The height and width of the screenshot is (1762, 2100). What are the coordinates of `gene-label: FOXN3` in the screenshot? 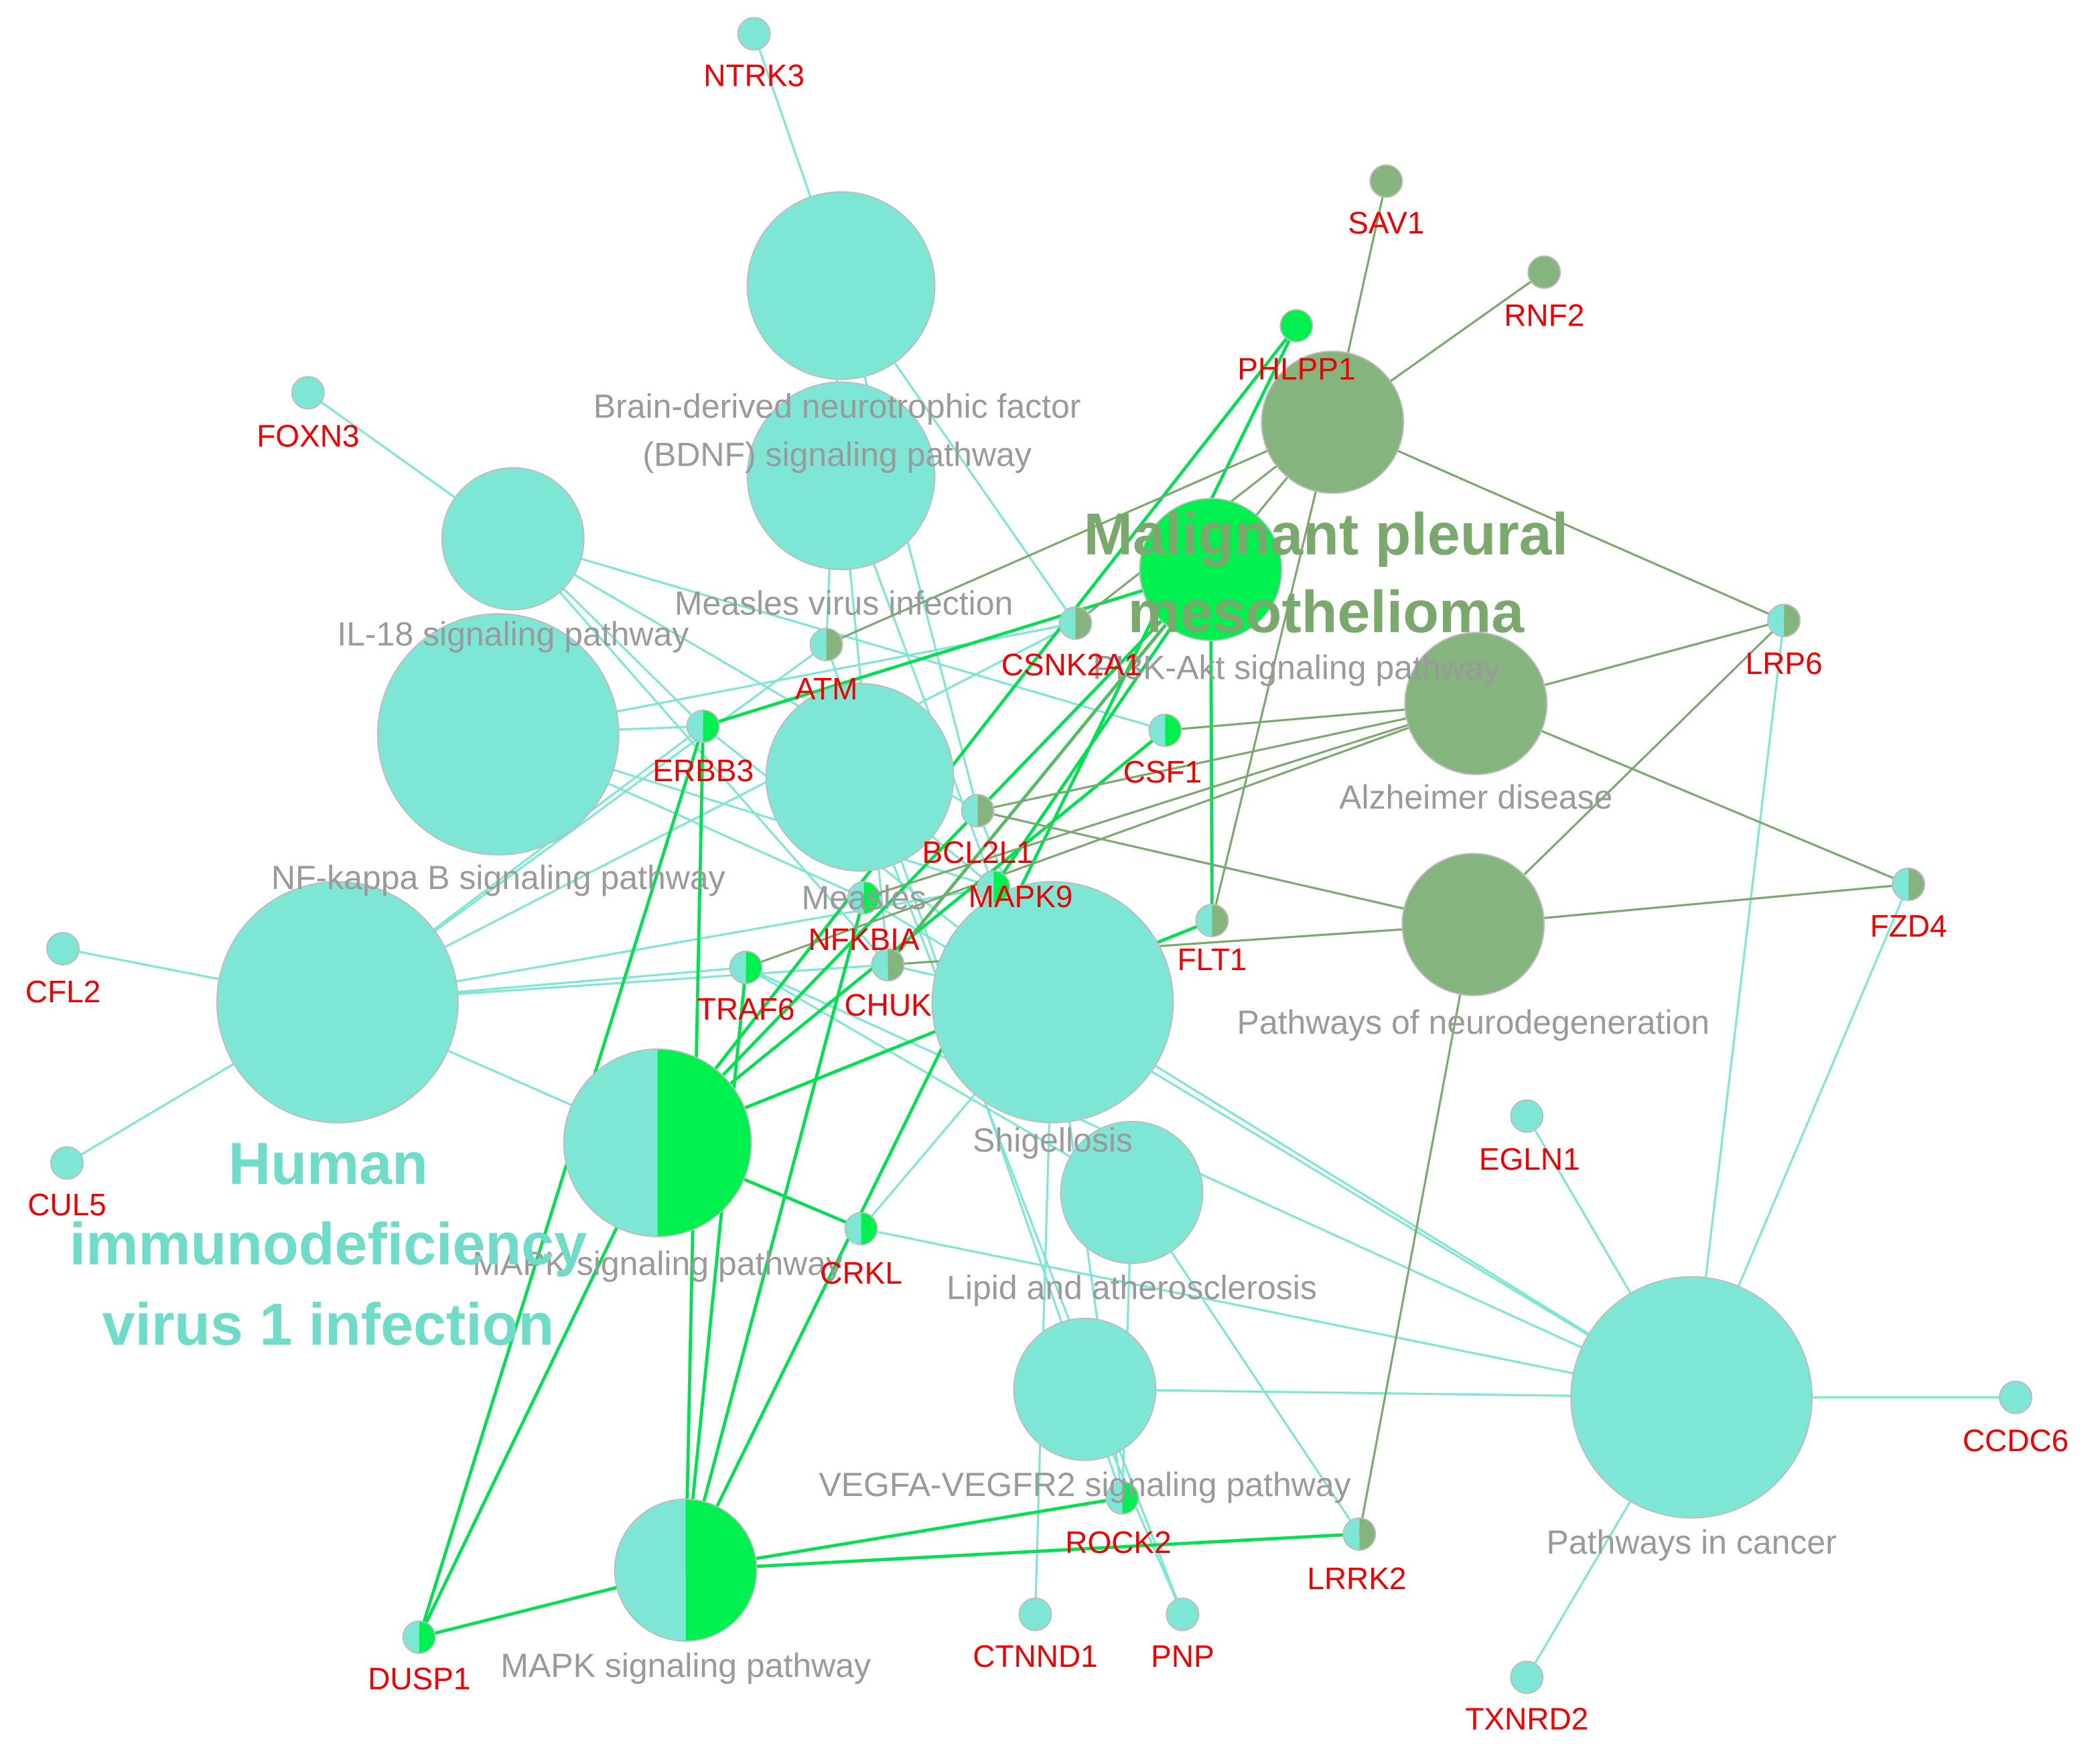 It's located at (308, 435).